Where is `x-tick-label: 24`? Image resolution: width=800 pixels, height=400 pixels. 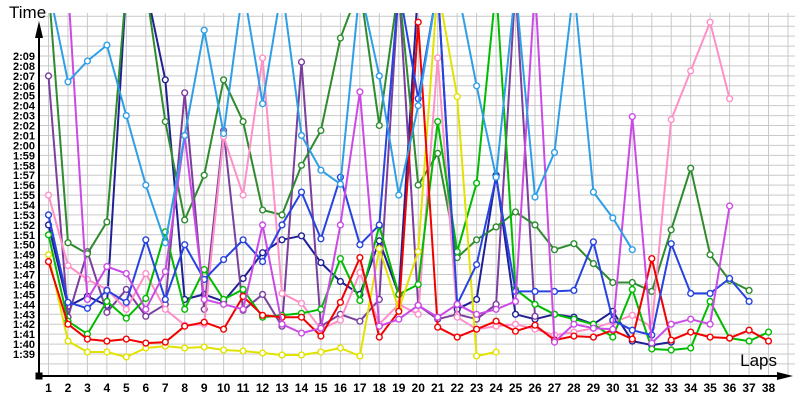 x-tick-label: 24 is located at coordinates (496, 388).